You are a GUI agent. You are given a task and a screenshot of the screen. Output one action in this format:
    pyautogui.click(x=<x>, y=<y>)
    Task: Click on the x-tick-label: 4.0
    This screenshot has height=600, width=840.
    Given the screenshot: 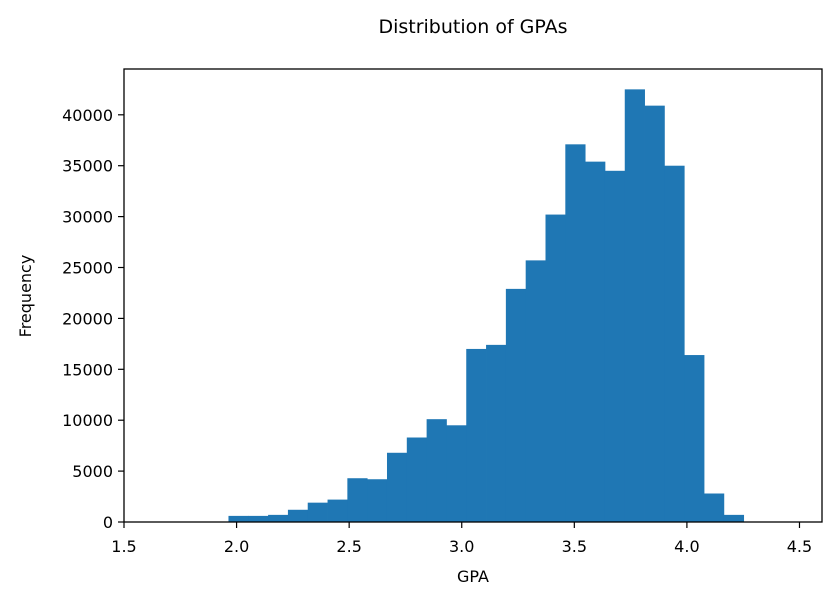 What is the action you would take?
    pyautogui.click(x=686, y=546)
    